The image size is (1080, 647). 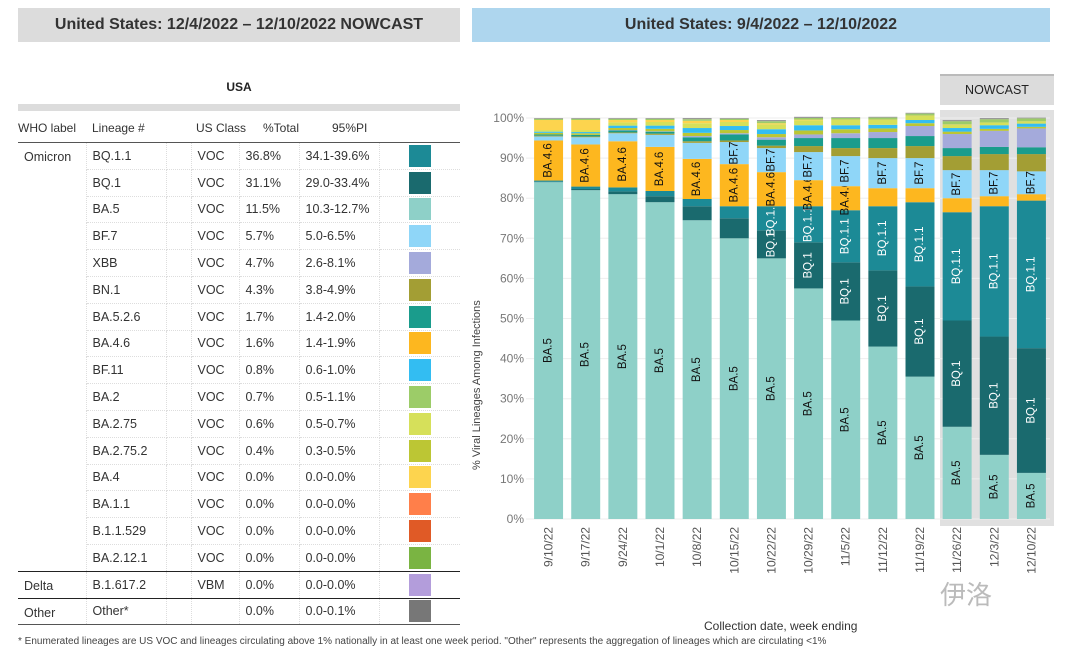 What do you see at coordinates (339, 397) in the screenshot?
I see `pi-cell: 0.5-1.1%` at bounding box center [339, 397].